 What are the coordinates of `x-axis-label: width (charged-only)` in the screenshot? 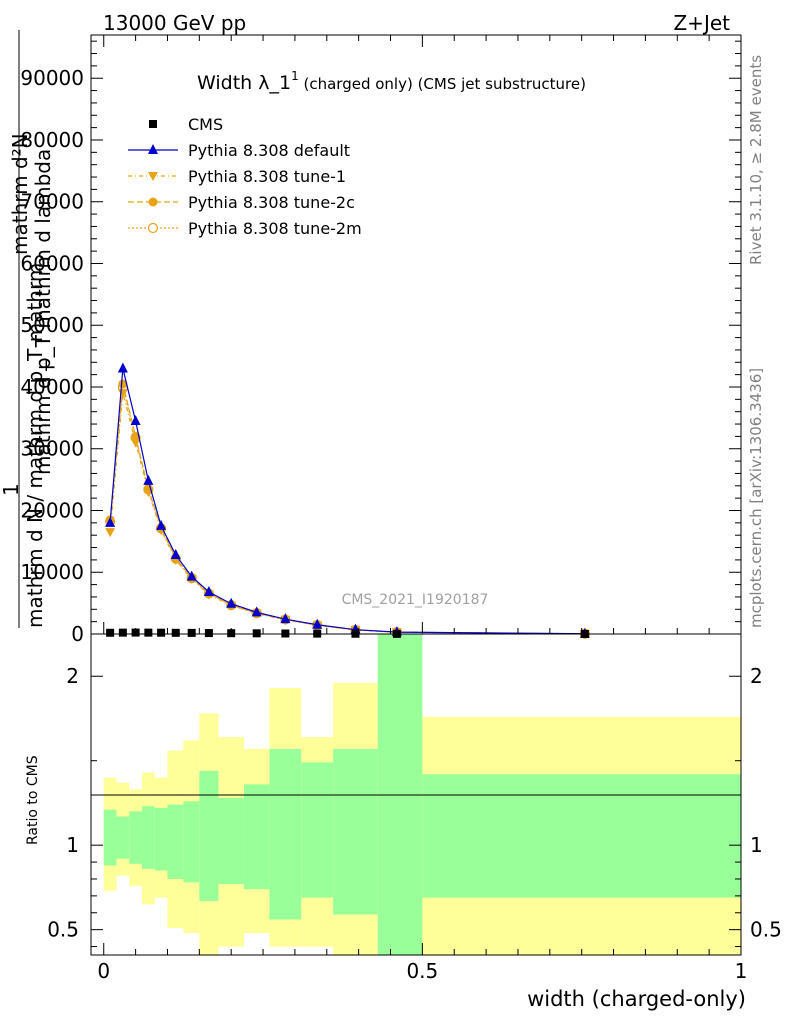 It's located at (636, 999).